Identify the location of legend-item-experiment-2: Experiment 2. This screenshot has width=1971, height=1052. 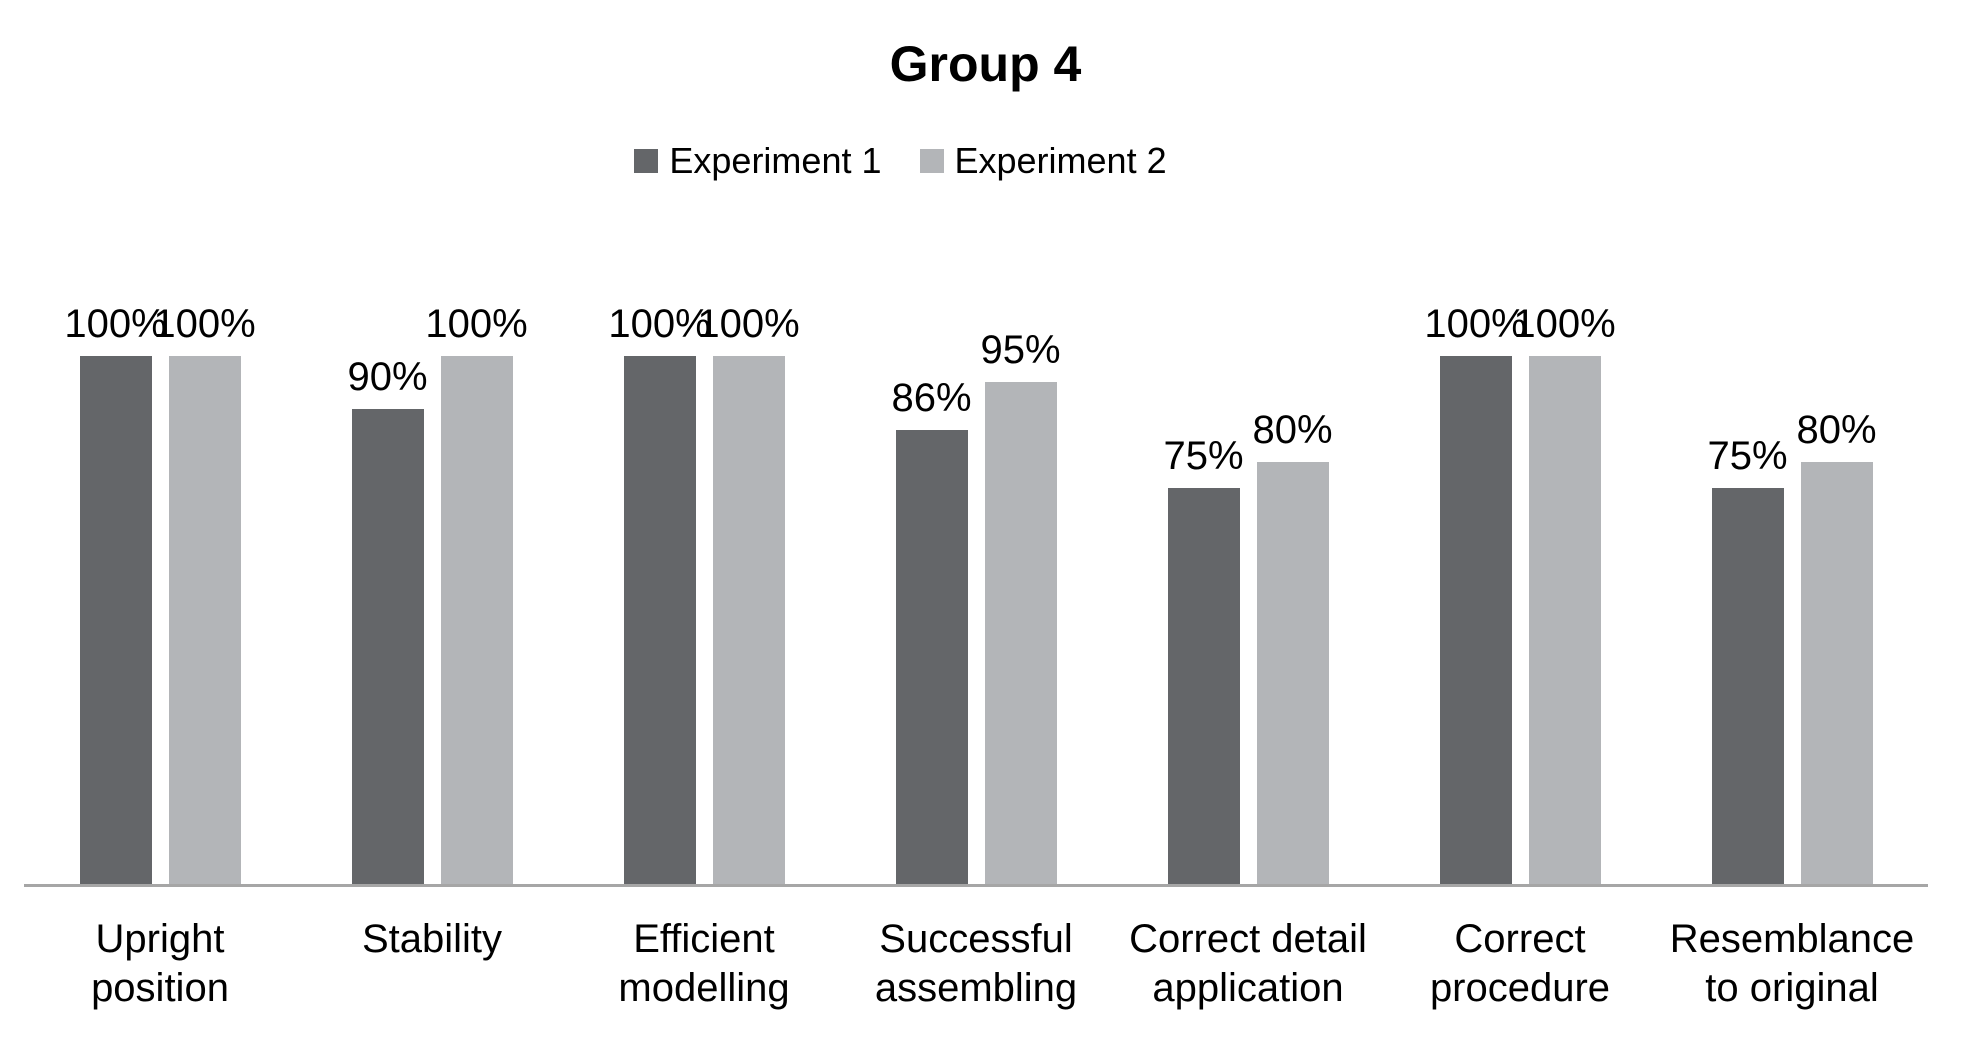
(1043, 160).